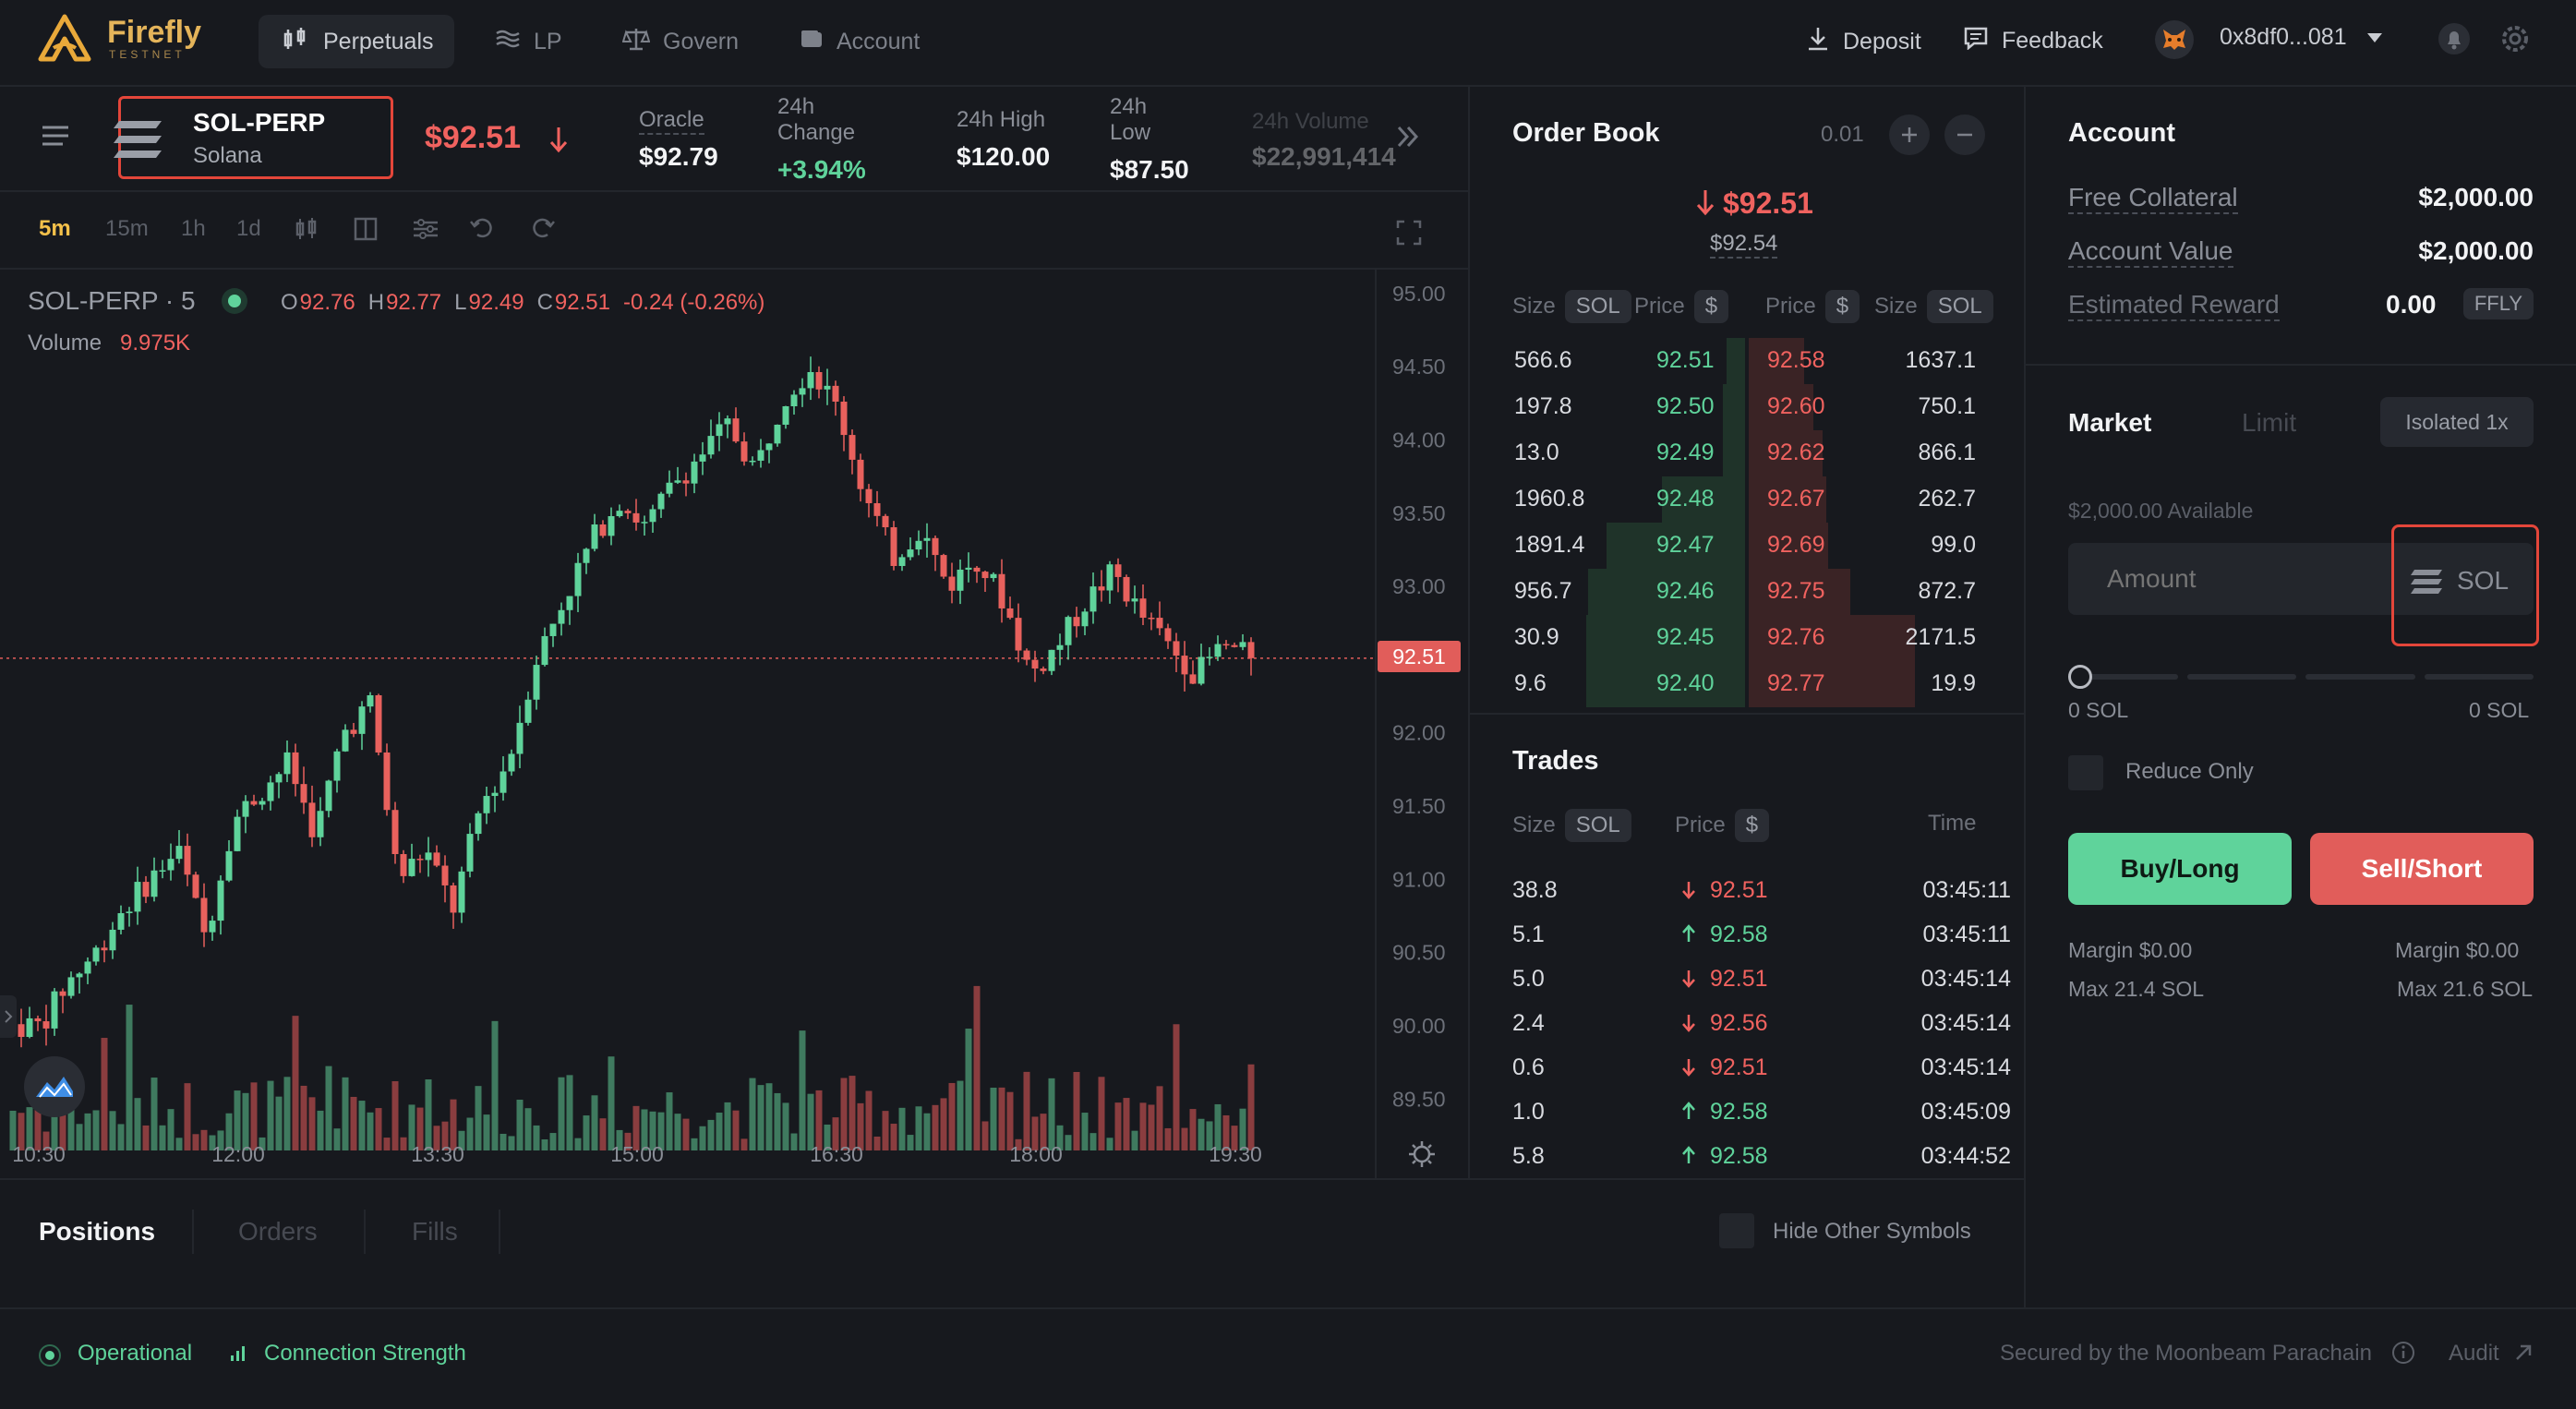 The width and height of the screenshot is (2576, 1409). Describe the element at coordinates (8, 1016) in the screenshot. I see `expand-panel-handle` at that location.